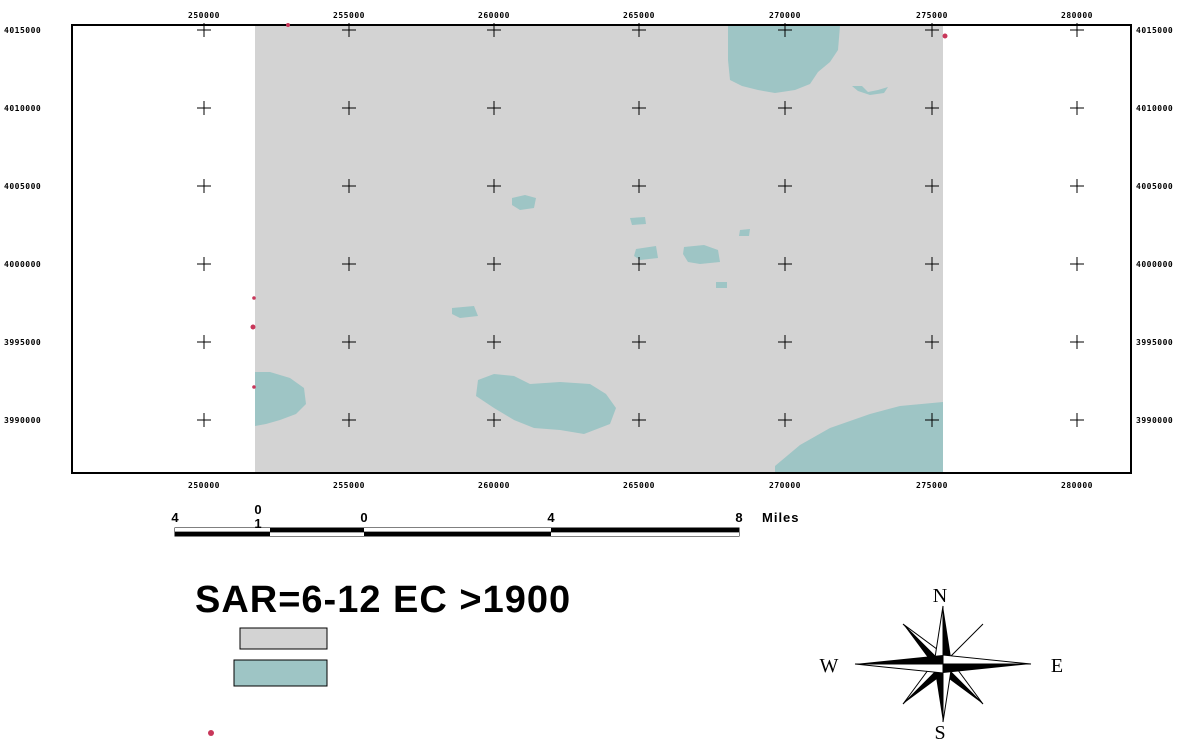 The height and width of the screenshot is (742, 1193). Describe the element at coordinates (204, 485) in the screenshot. I see `x-tick-label-bottom: 250000` at that location.